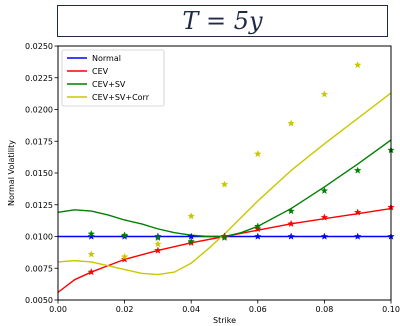 This screenshot has width=400, height=326. I want to click on y-tick-label: 0.0050, so click(39, 300).